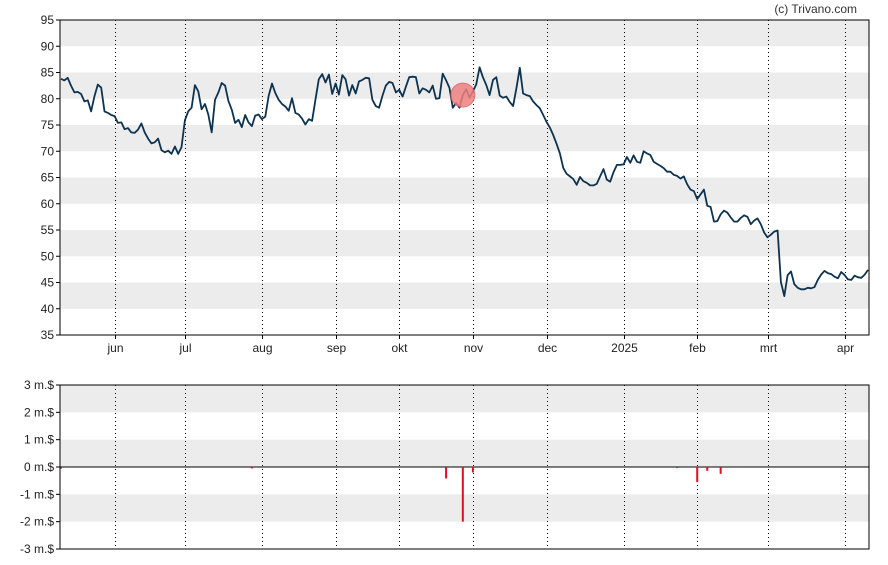 This screenshot has height=565, width=888. I want to click on volume-y-axis: -3 m.$ -2 m.$ -1 m.$ 0 m.$ 1 m.$ 2 m.$ 3 m.$, so click(40, 467).